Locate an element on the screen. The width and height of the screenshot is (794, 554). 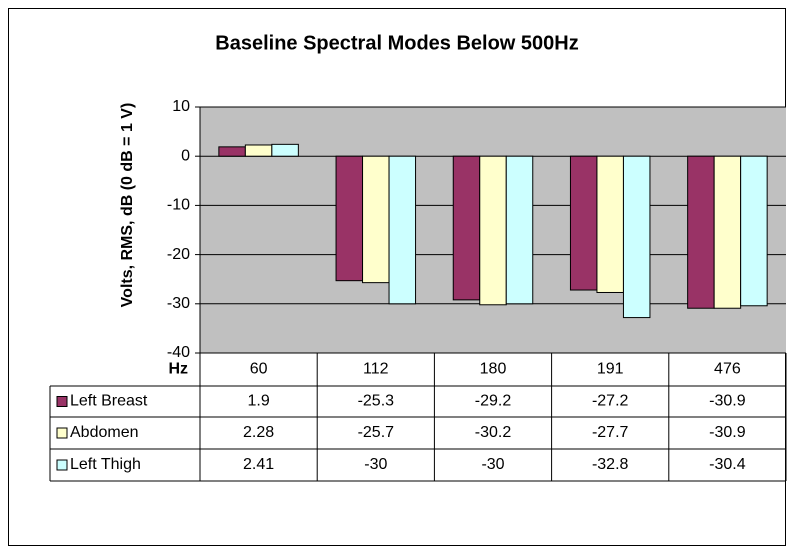
table-value: -25.7 is located at coordinates (376, 432).